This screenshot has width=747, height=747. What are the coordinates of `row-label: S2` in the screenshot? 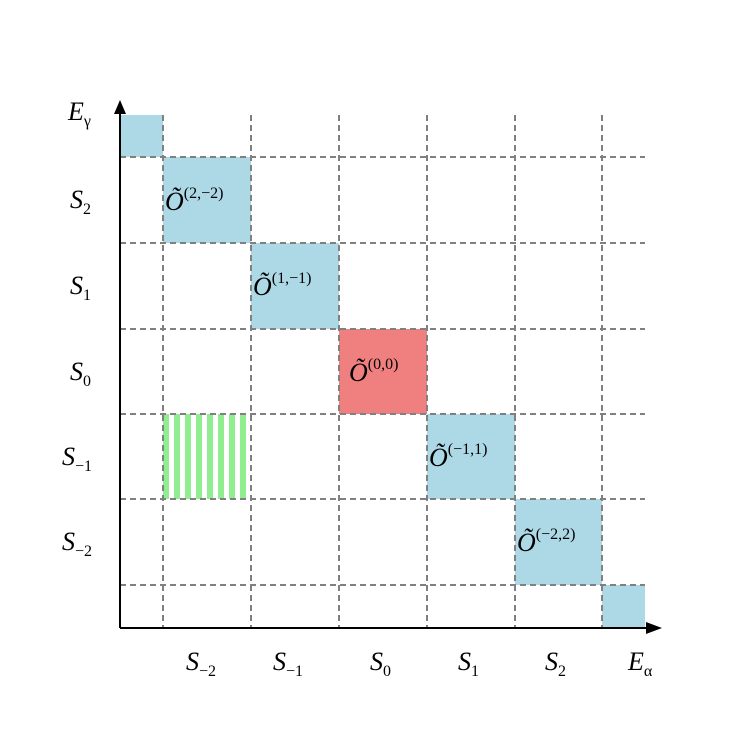 It's located at (80, 201).